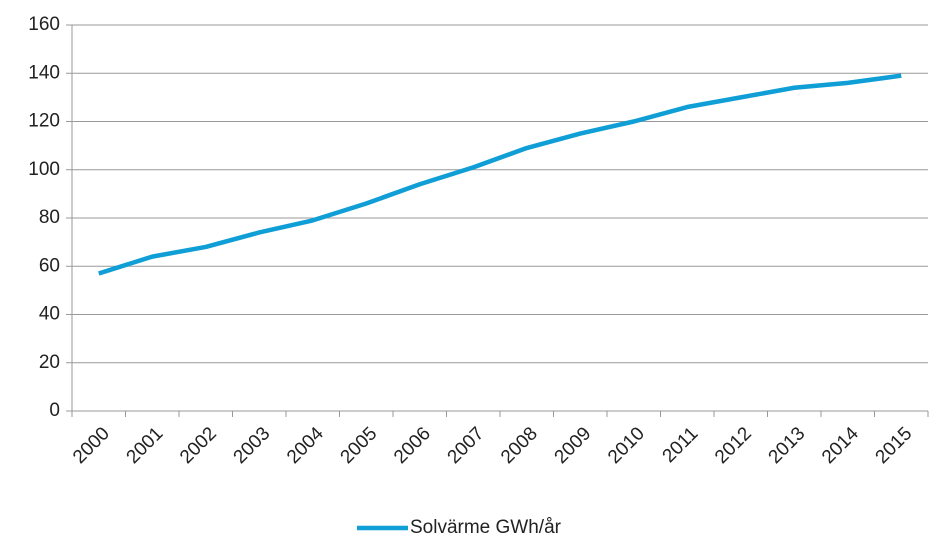 The width and height of the screenshot is (930, 543). What do you see at coordinates (49, 314) in the screenshot?
I see `y-tick-label: 40` at bounding box center [49, 314].